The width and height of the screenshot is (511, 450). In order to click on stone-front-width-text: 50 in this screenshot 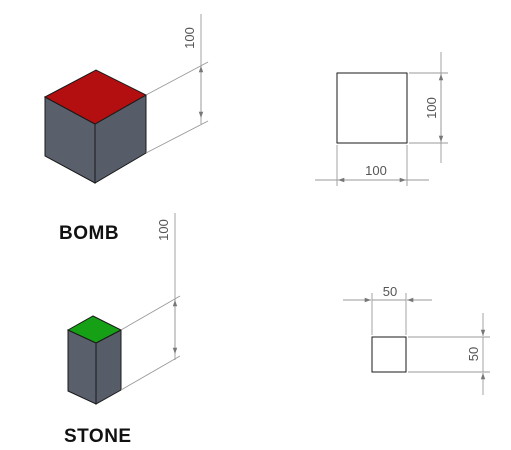, I will do `click(390, 291)`.